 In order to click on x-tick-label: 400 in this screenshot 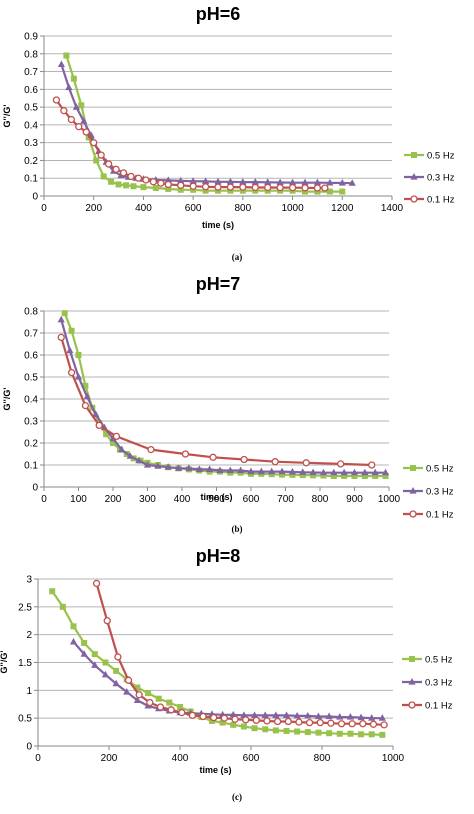, I will do `click(180, 758)`.